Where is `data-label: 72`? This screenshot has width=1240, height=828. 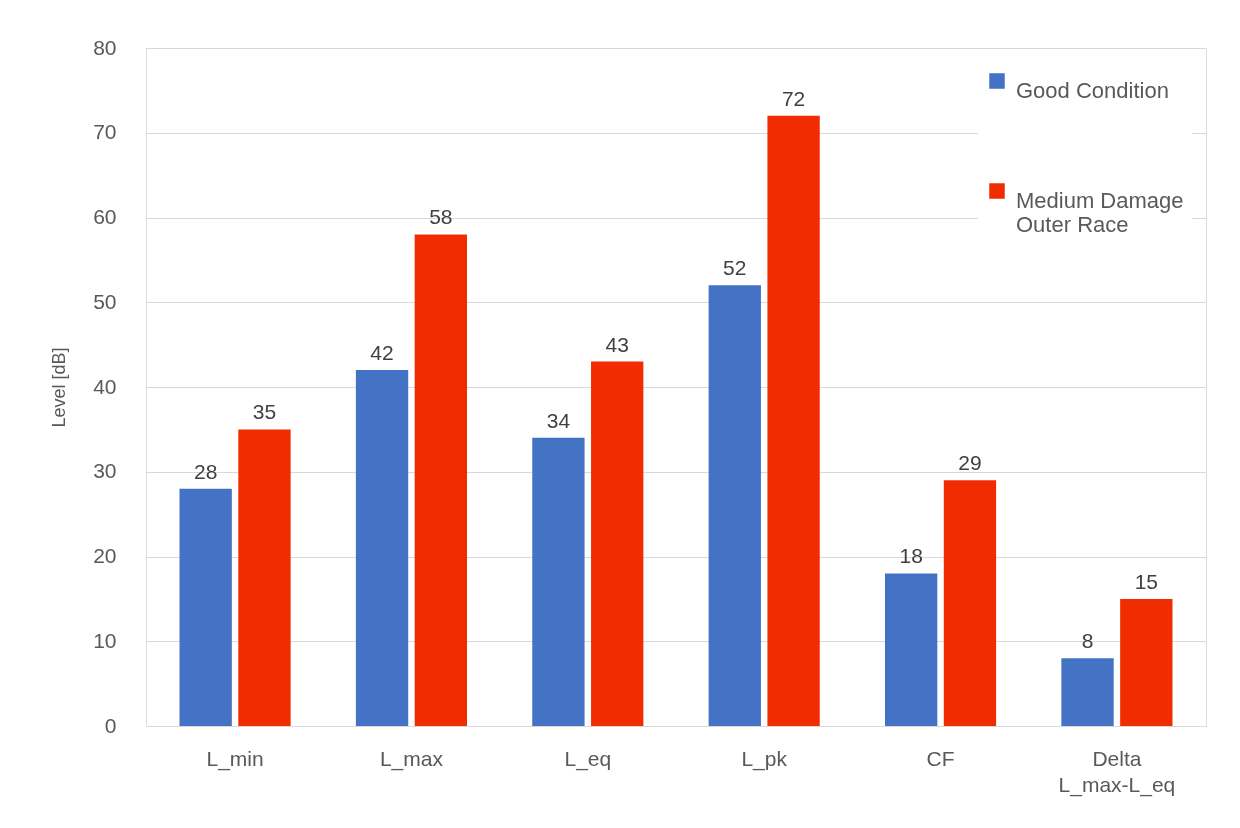
data-label: 72 is located at coordinates (793, 98).